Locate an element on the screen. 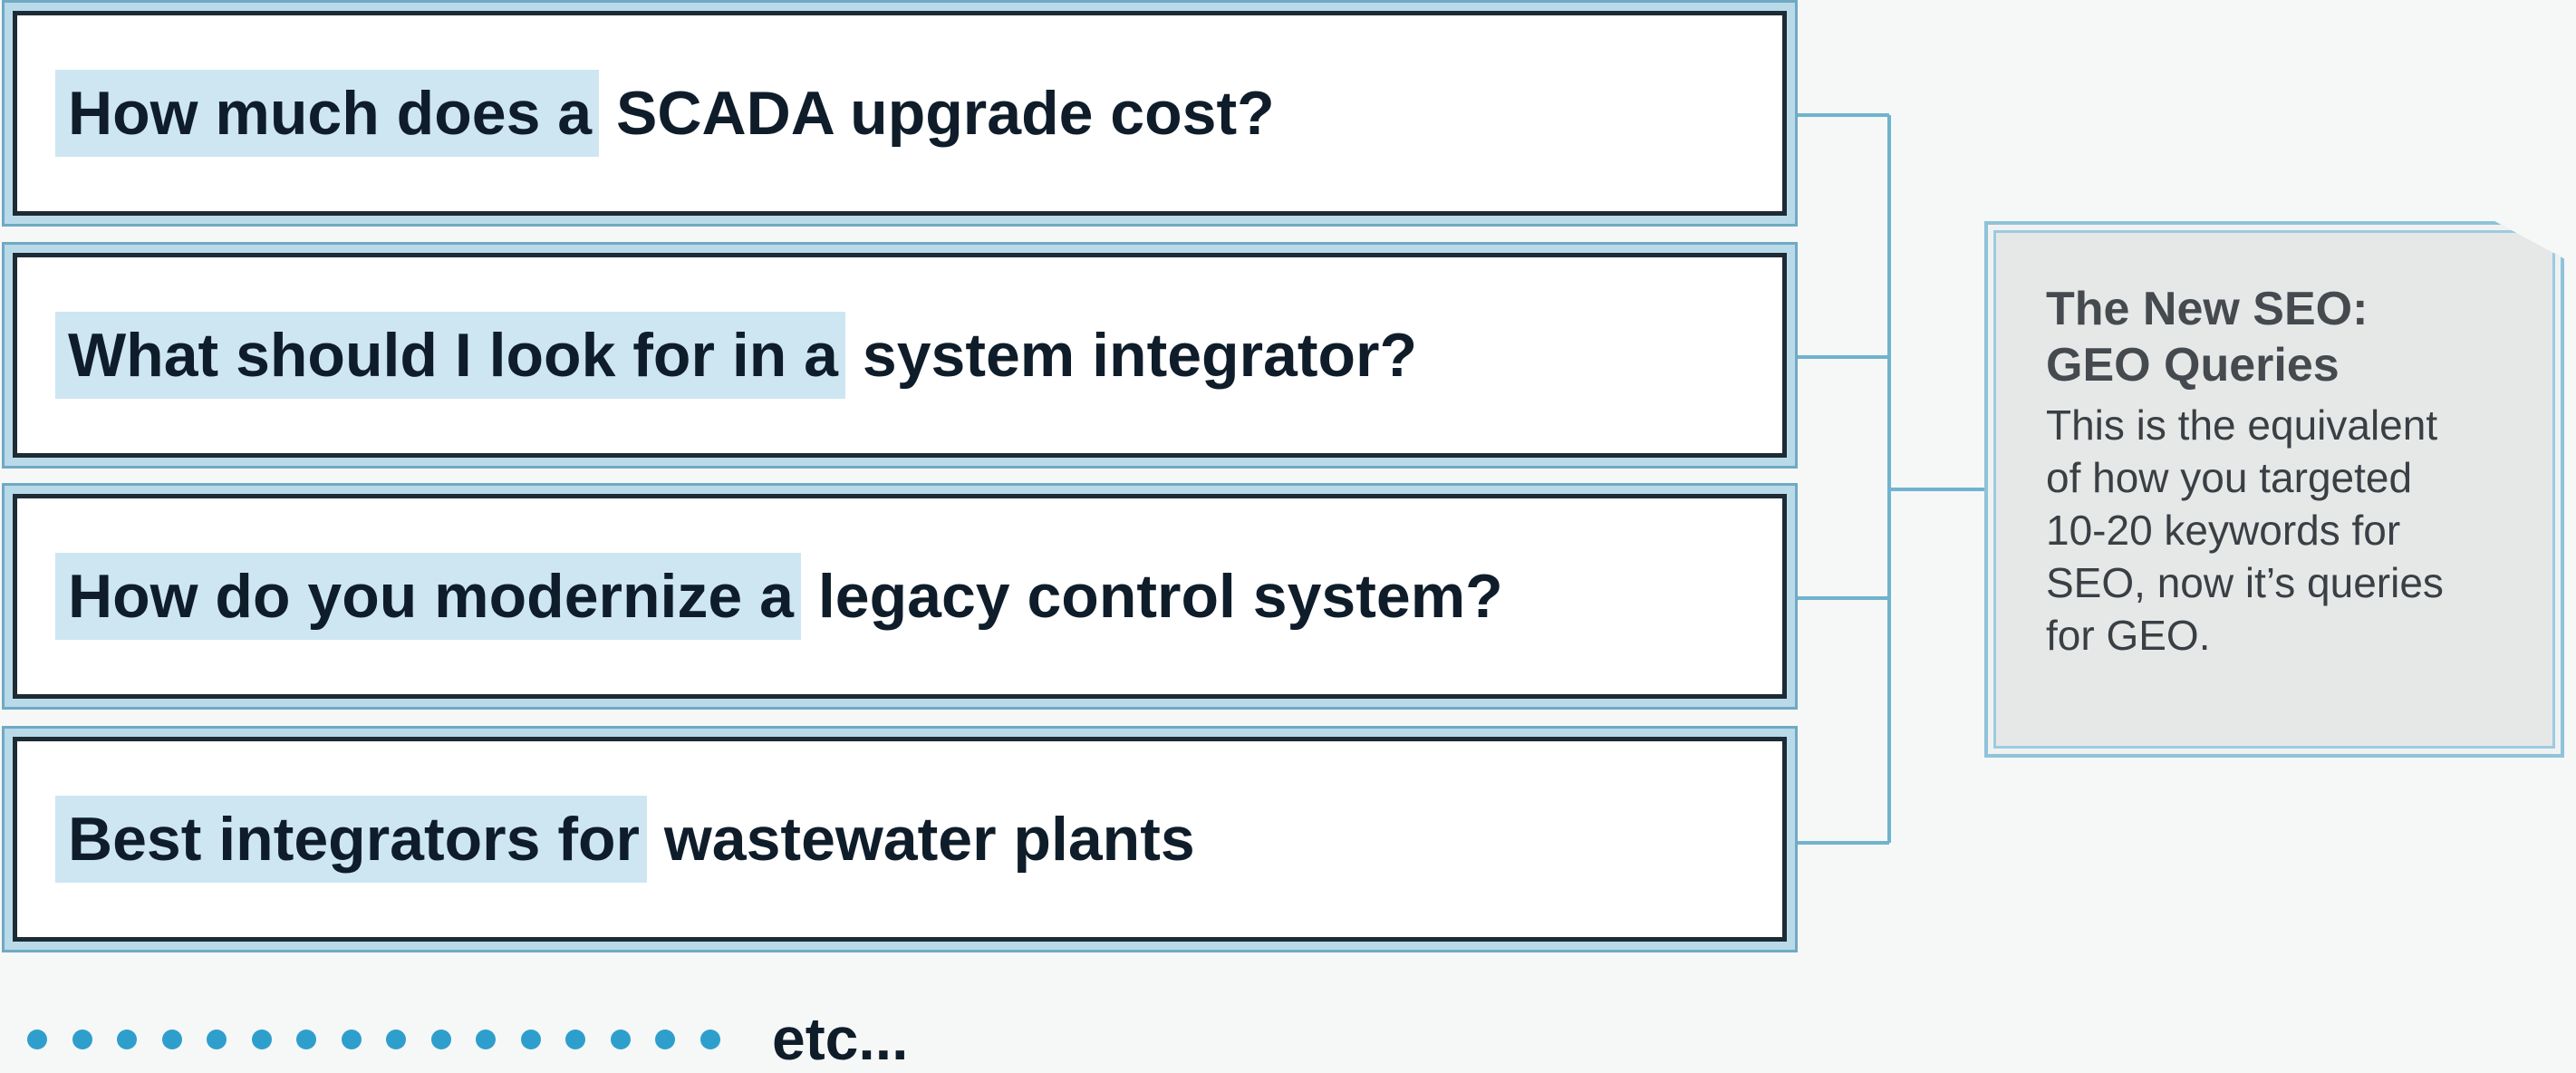 This screenshot has width=2576, height=1073. title-line: The New SEO: is located at coordinates (2207, 309).